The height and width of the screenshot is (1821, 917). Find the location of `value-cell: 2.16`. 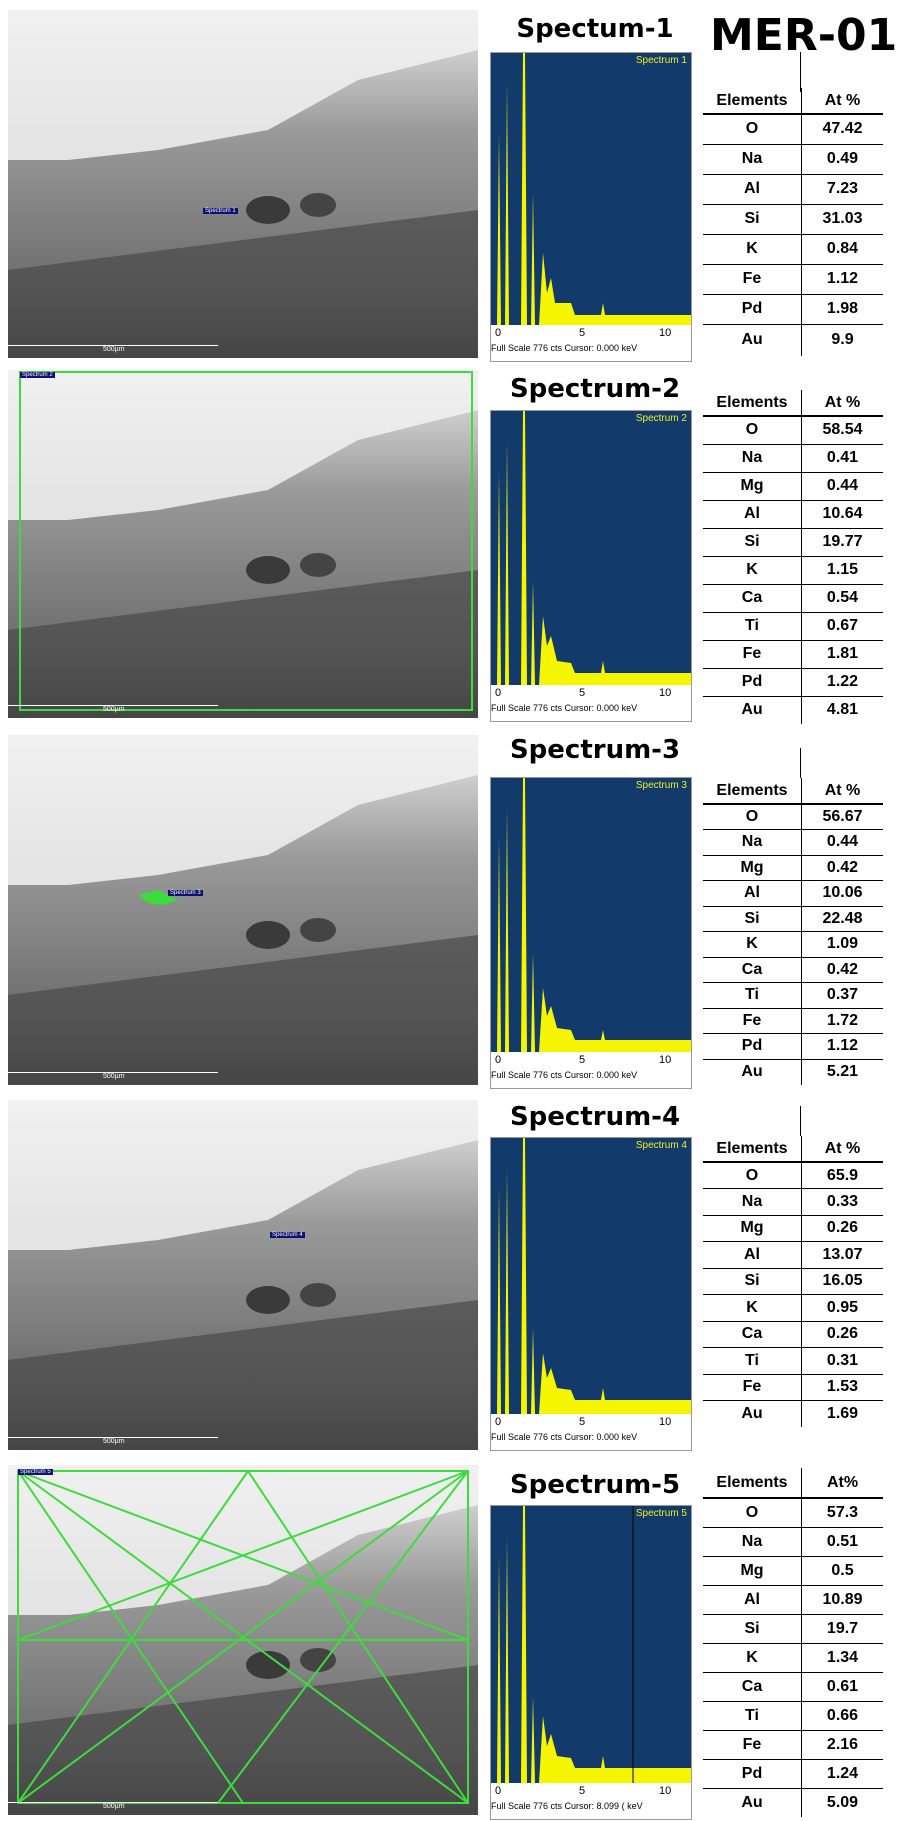

value-cell: 2.16 is located at coordinates (842, 1745).